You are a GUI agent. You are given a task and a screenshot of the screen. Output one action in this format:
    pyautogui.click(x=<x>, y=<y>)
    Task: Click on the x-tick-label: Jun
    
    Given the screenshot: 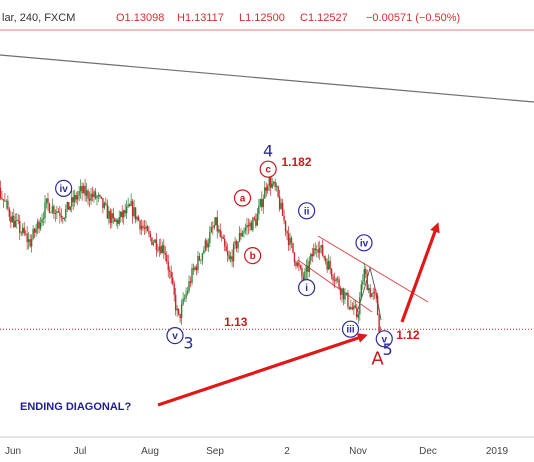 What is the action you would take?
    pyautogui.click(x=13, y=451)
    